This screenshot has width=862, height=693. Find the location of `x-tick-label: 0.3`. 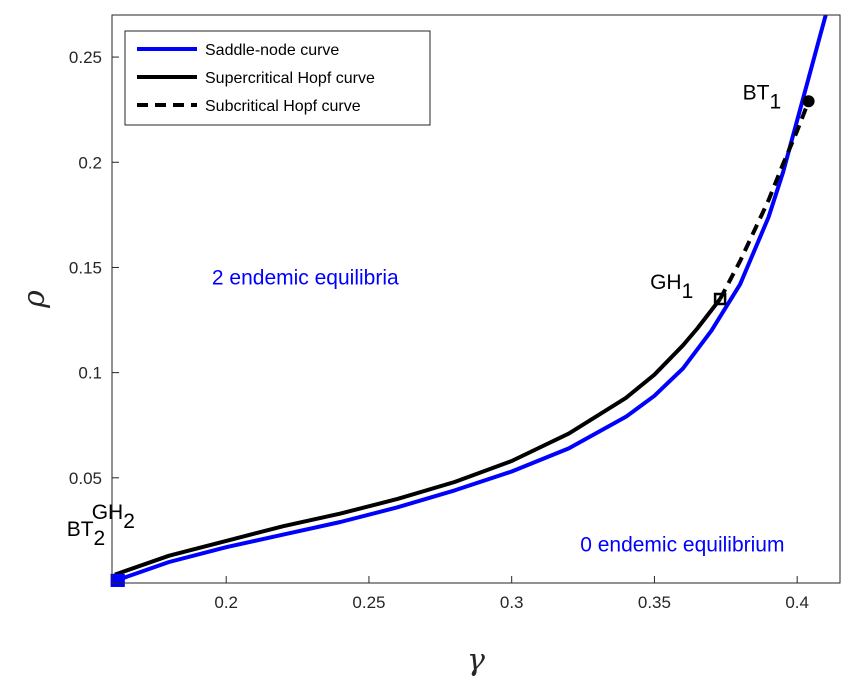

x-tick-label: 0.3 is located at coordinates (512, 602).